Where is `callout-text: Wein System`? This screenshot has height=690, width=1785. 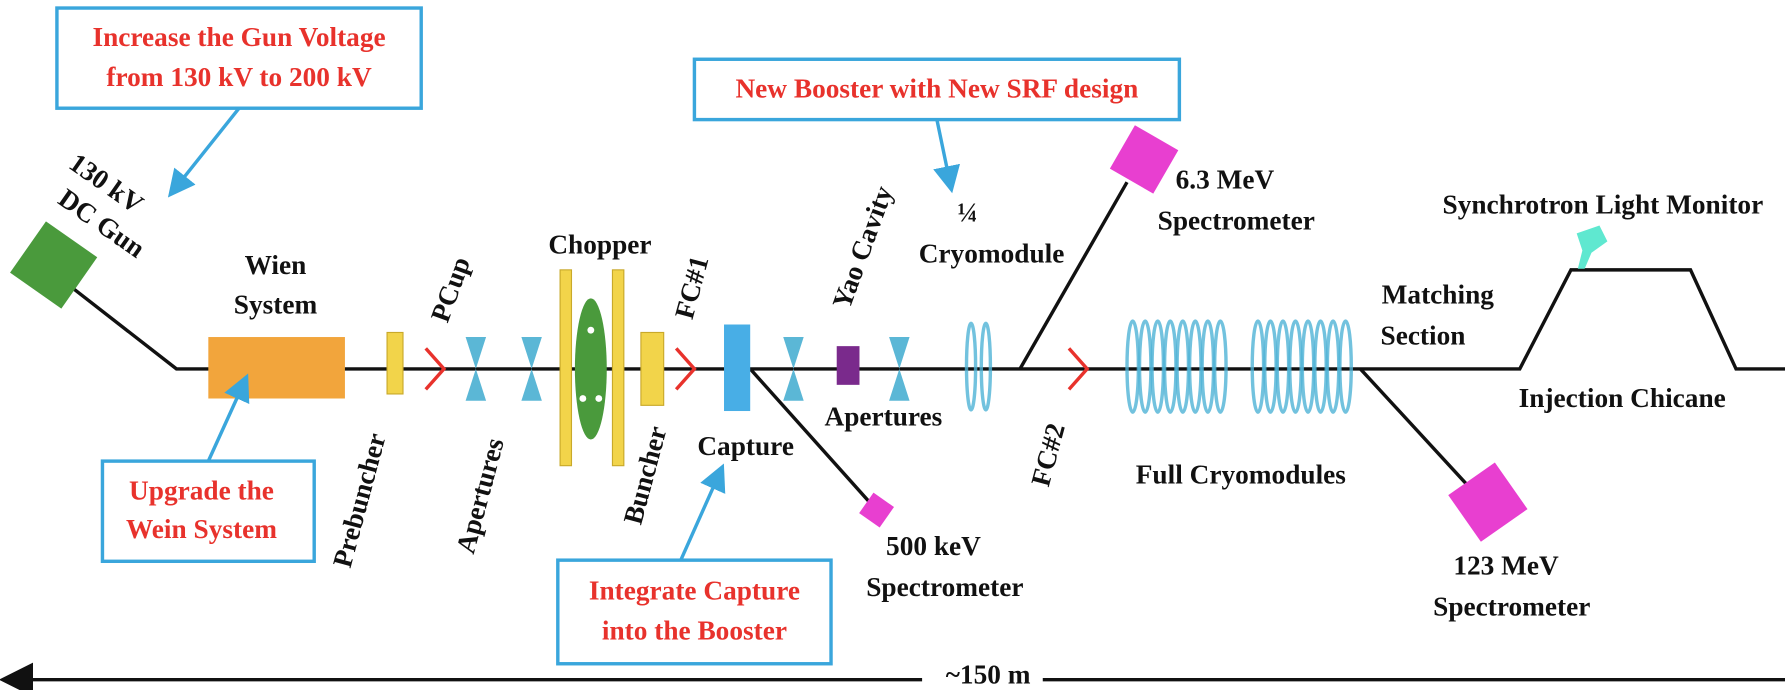
callout-text: Wein System is located at coordinates (201, 529).